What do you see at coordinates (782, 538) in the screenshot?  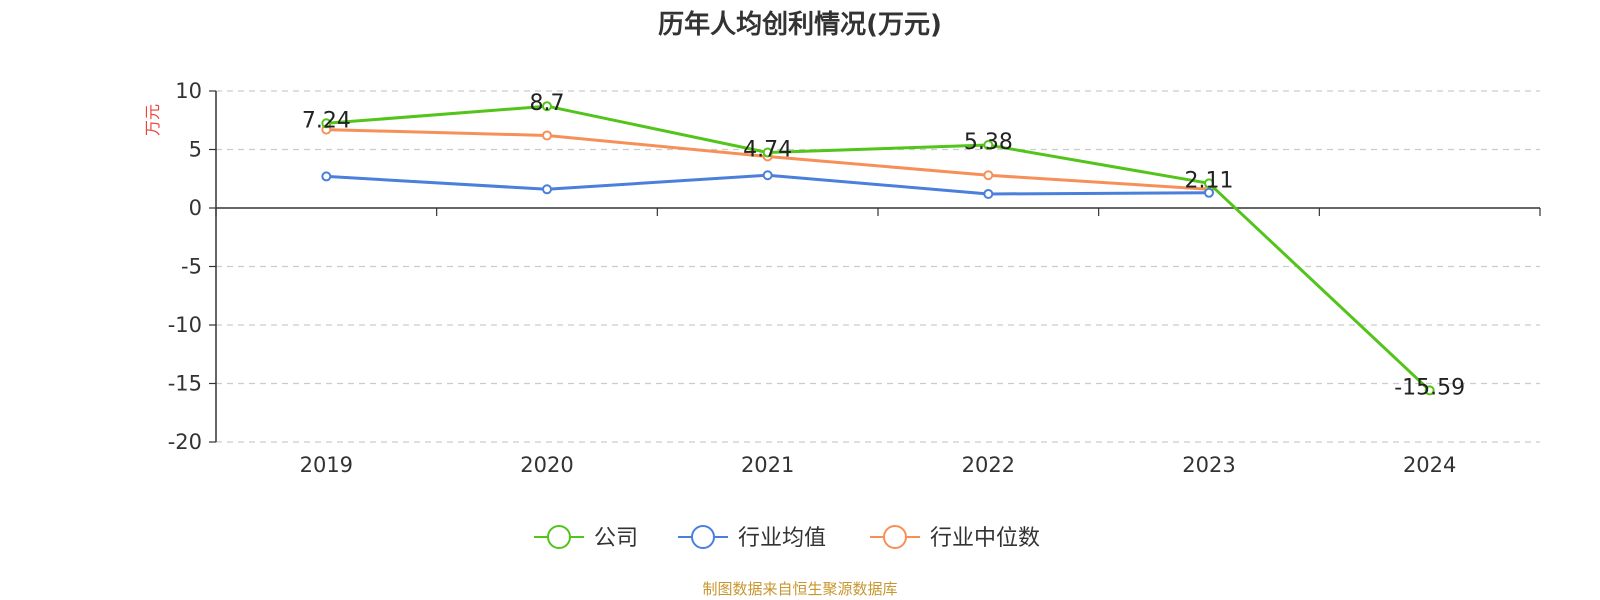 I see `legend-label: 行业均值` at bounding box center [782, 538].